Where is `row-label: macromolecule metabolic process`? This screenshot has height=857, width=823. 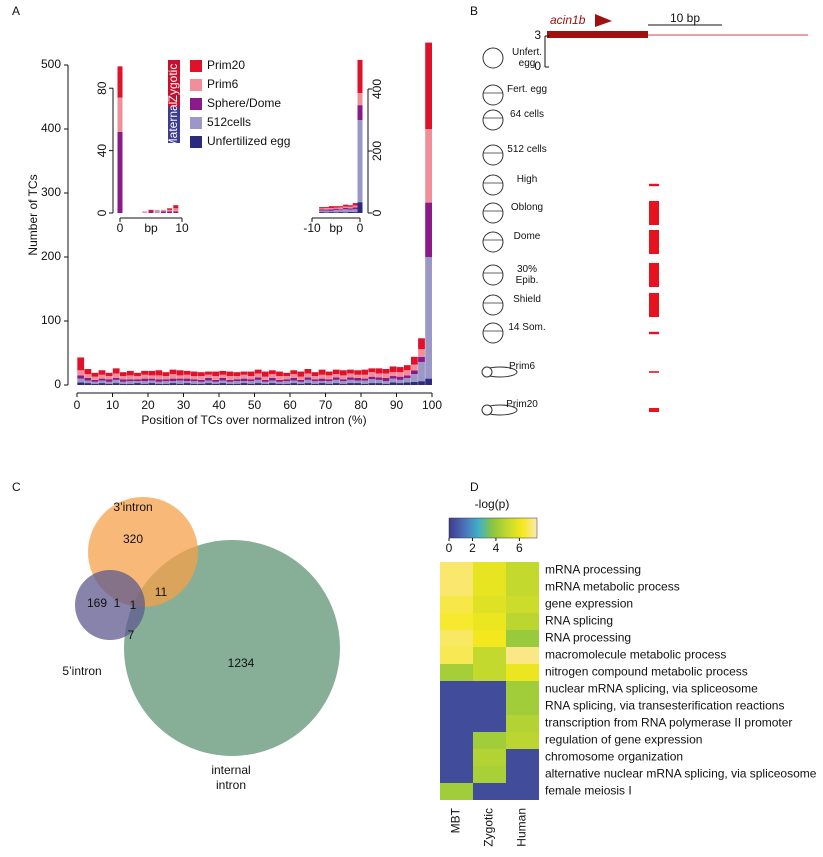
row-label: macromolecule metabolic process is located at coordinates (635, 655).